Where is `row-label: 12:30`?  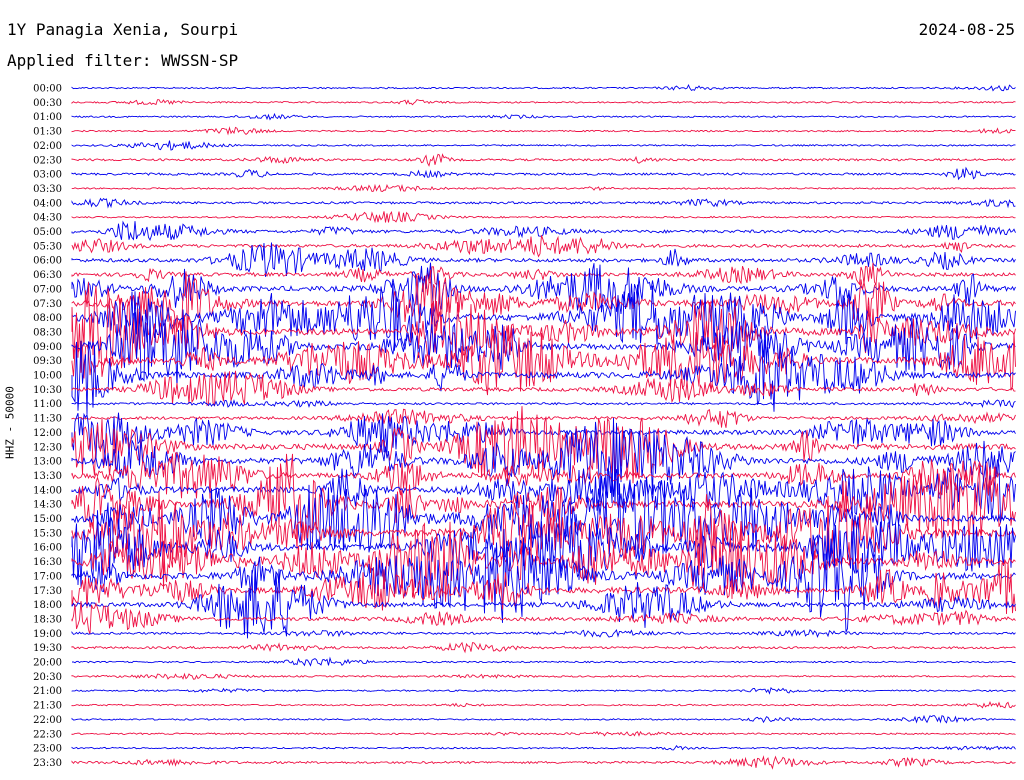 row-label: 12:30 is located at coordinates (47, 447).